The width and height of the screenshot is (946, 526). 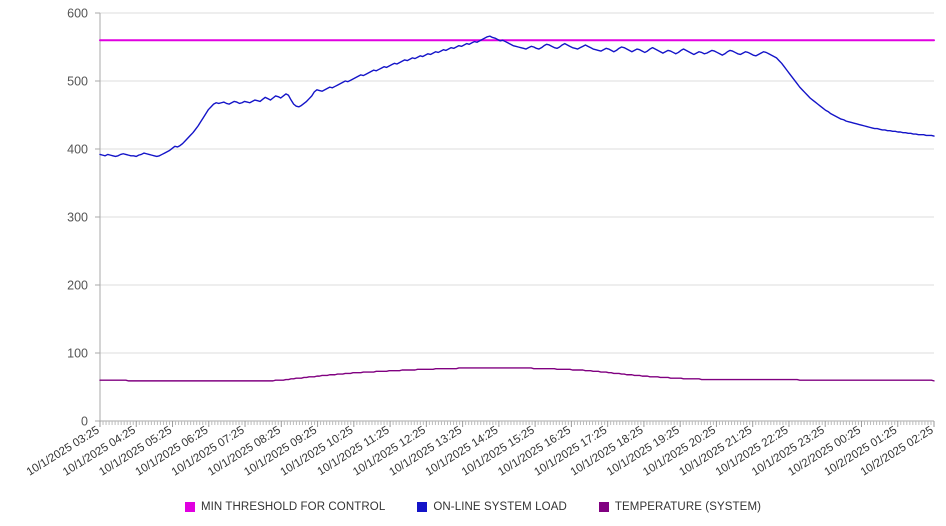 What do you see at coordinates (77, 218) in the screenshot?
I see `y-tick-label: 300` at bounding box center [77, 218].